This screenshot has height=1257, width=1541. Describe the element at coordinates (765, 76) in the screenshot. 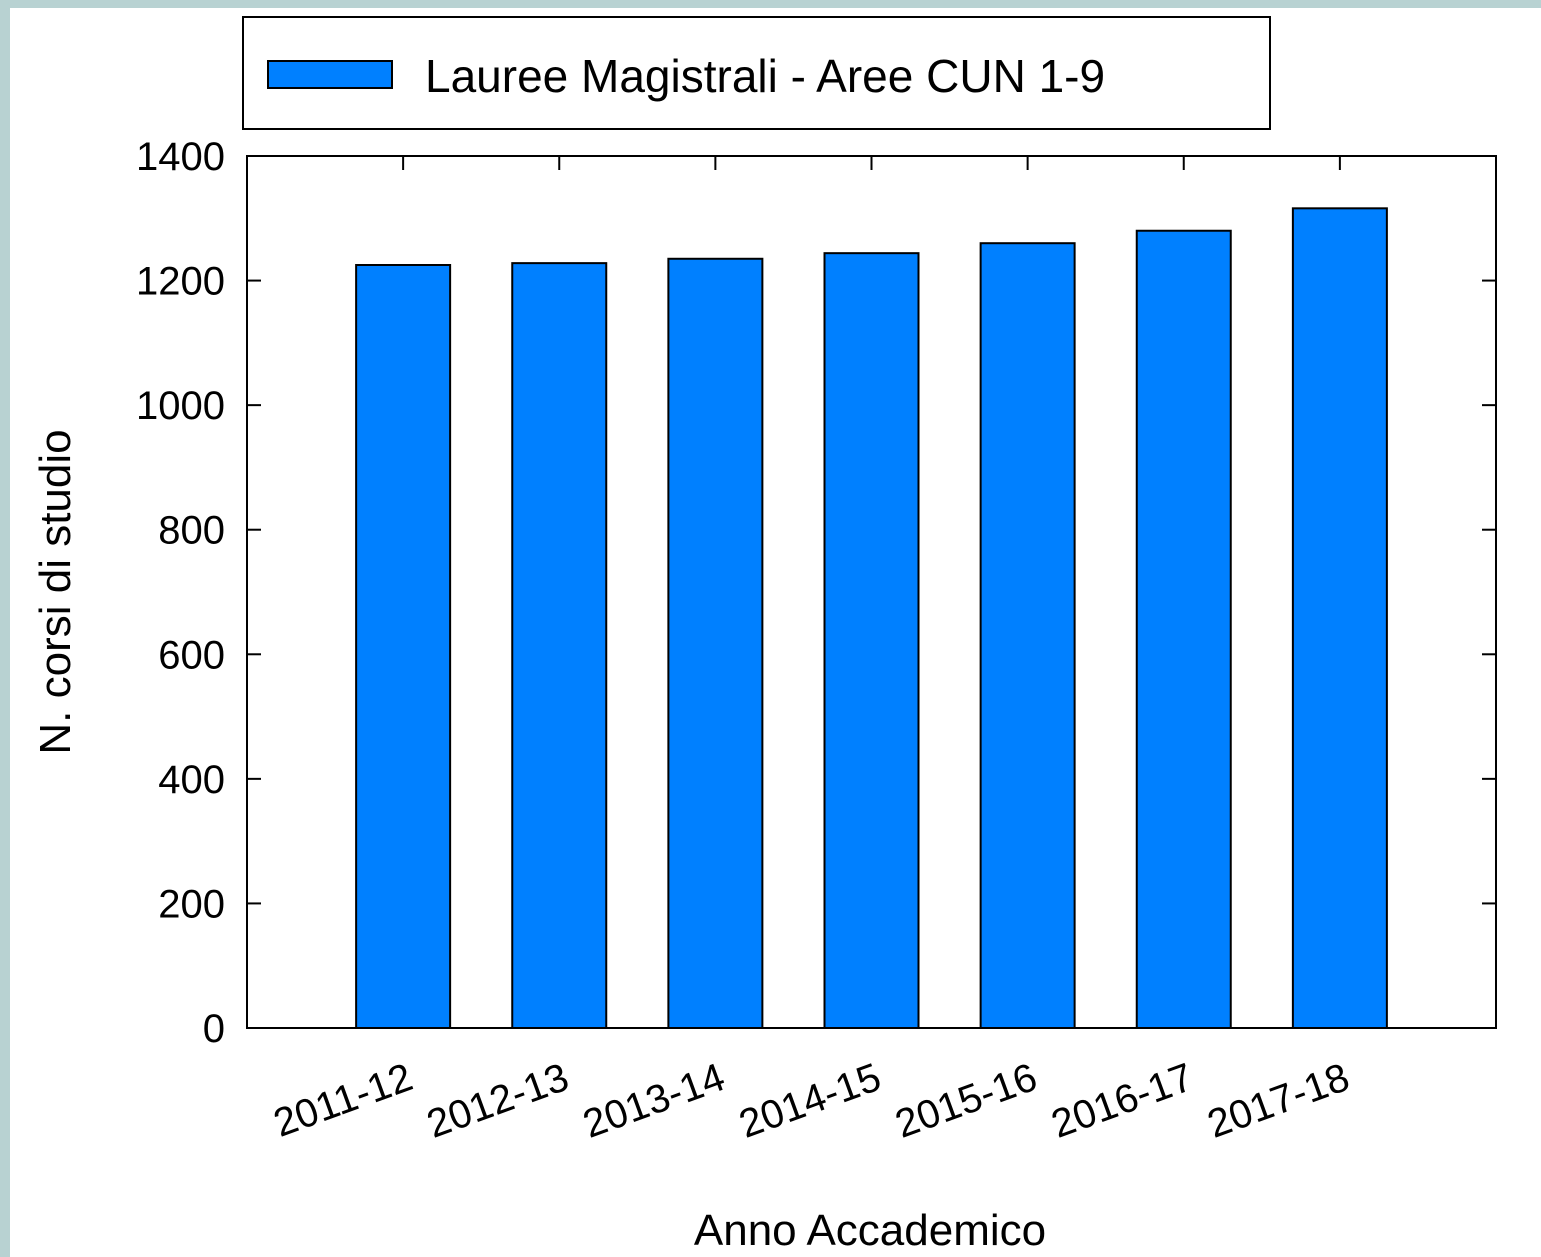

I see `legend-label: Lauree Magistrali - Aree CUN 1-9` at that location.